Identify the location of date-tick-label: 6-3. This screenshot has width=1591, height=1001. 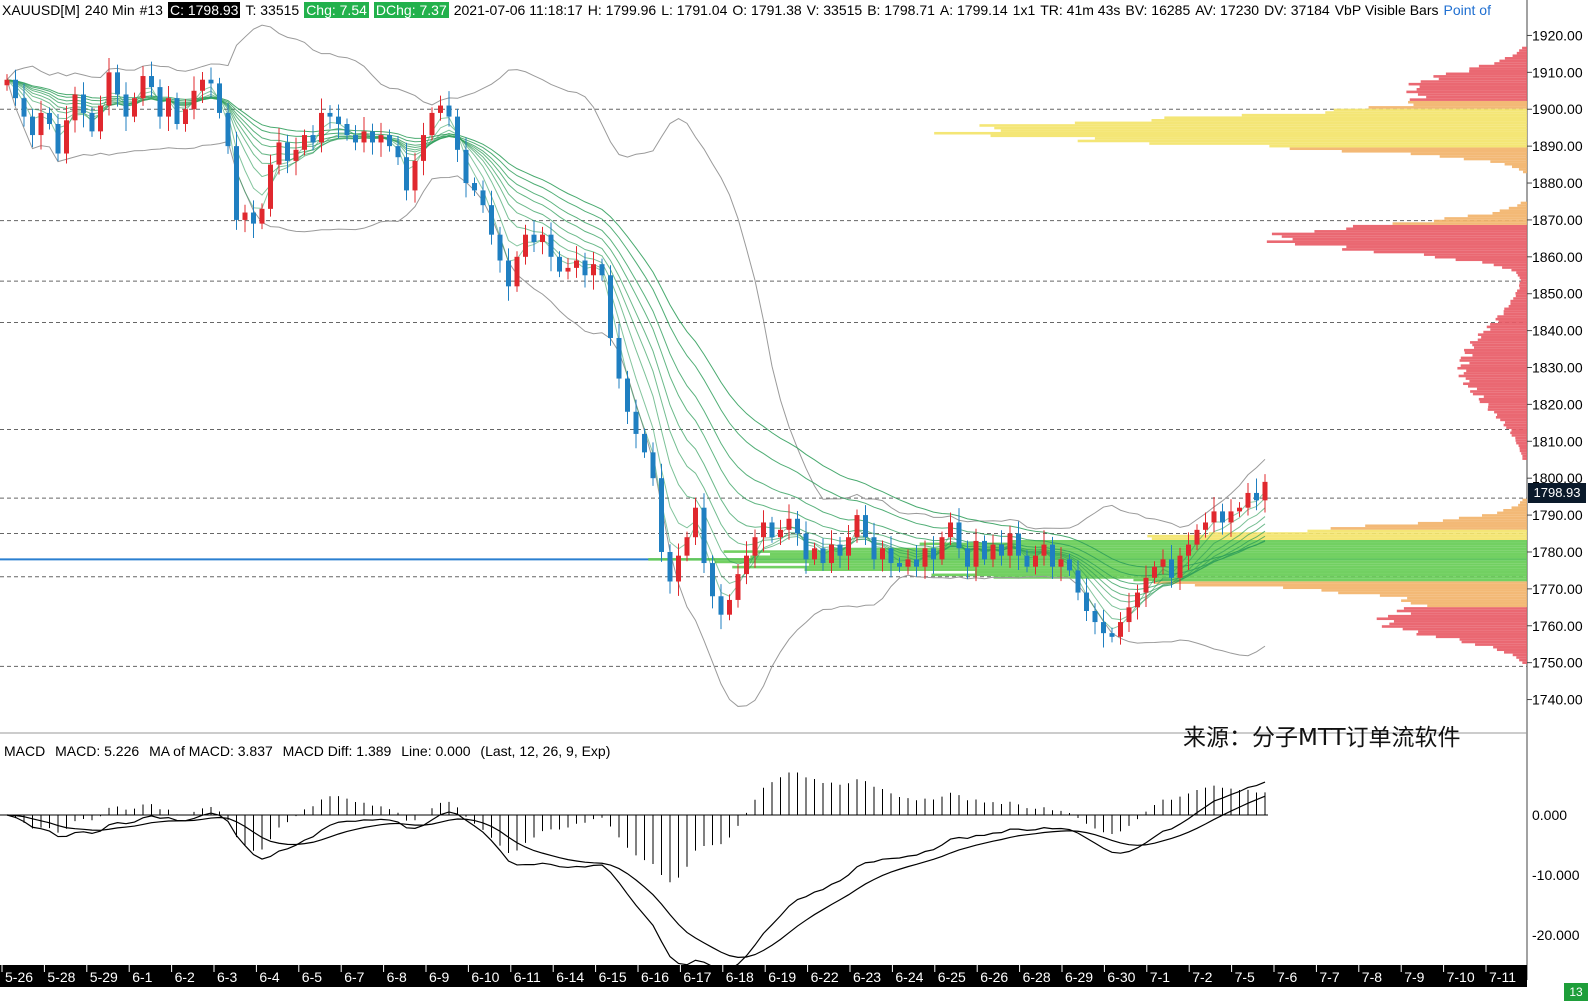
(227, 977).